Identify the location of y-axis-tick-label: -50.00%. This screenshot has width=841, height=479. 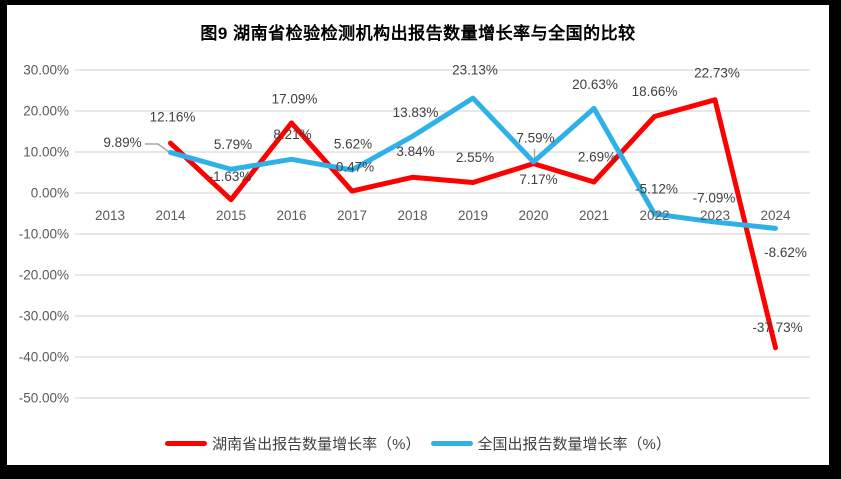
(44, 398).